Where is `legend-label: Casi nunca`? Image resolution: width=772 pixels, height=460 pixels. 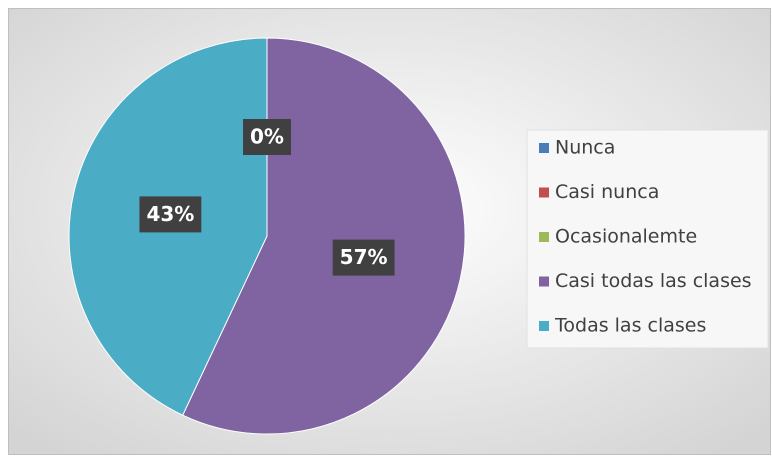
legend-label: Casi nunca is located at coordinates (607, 192).